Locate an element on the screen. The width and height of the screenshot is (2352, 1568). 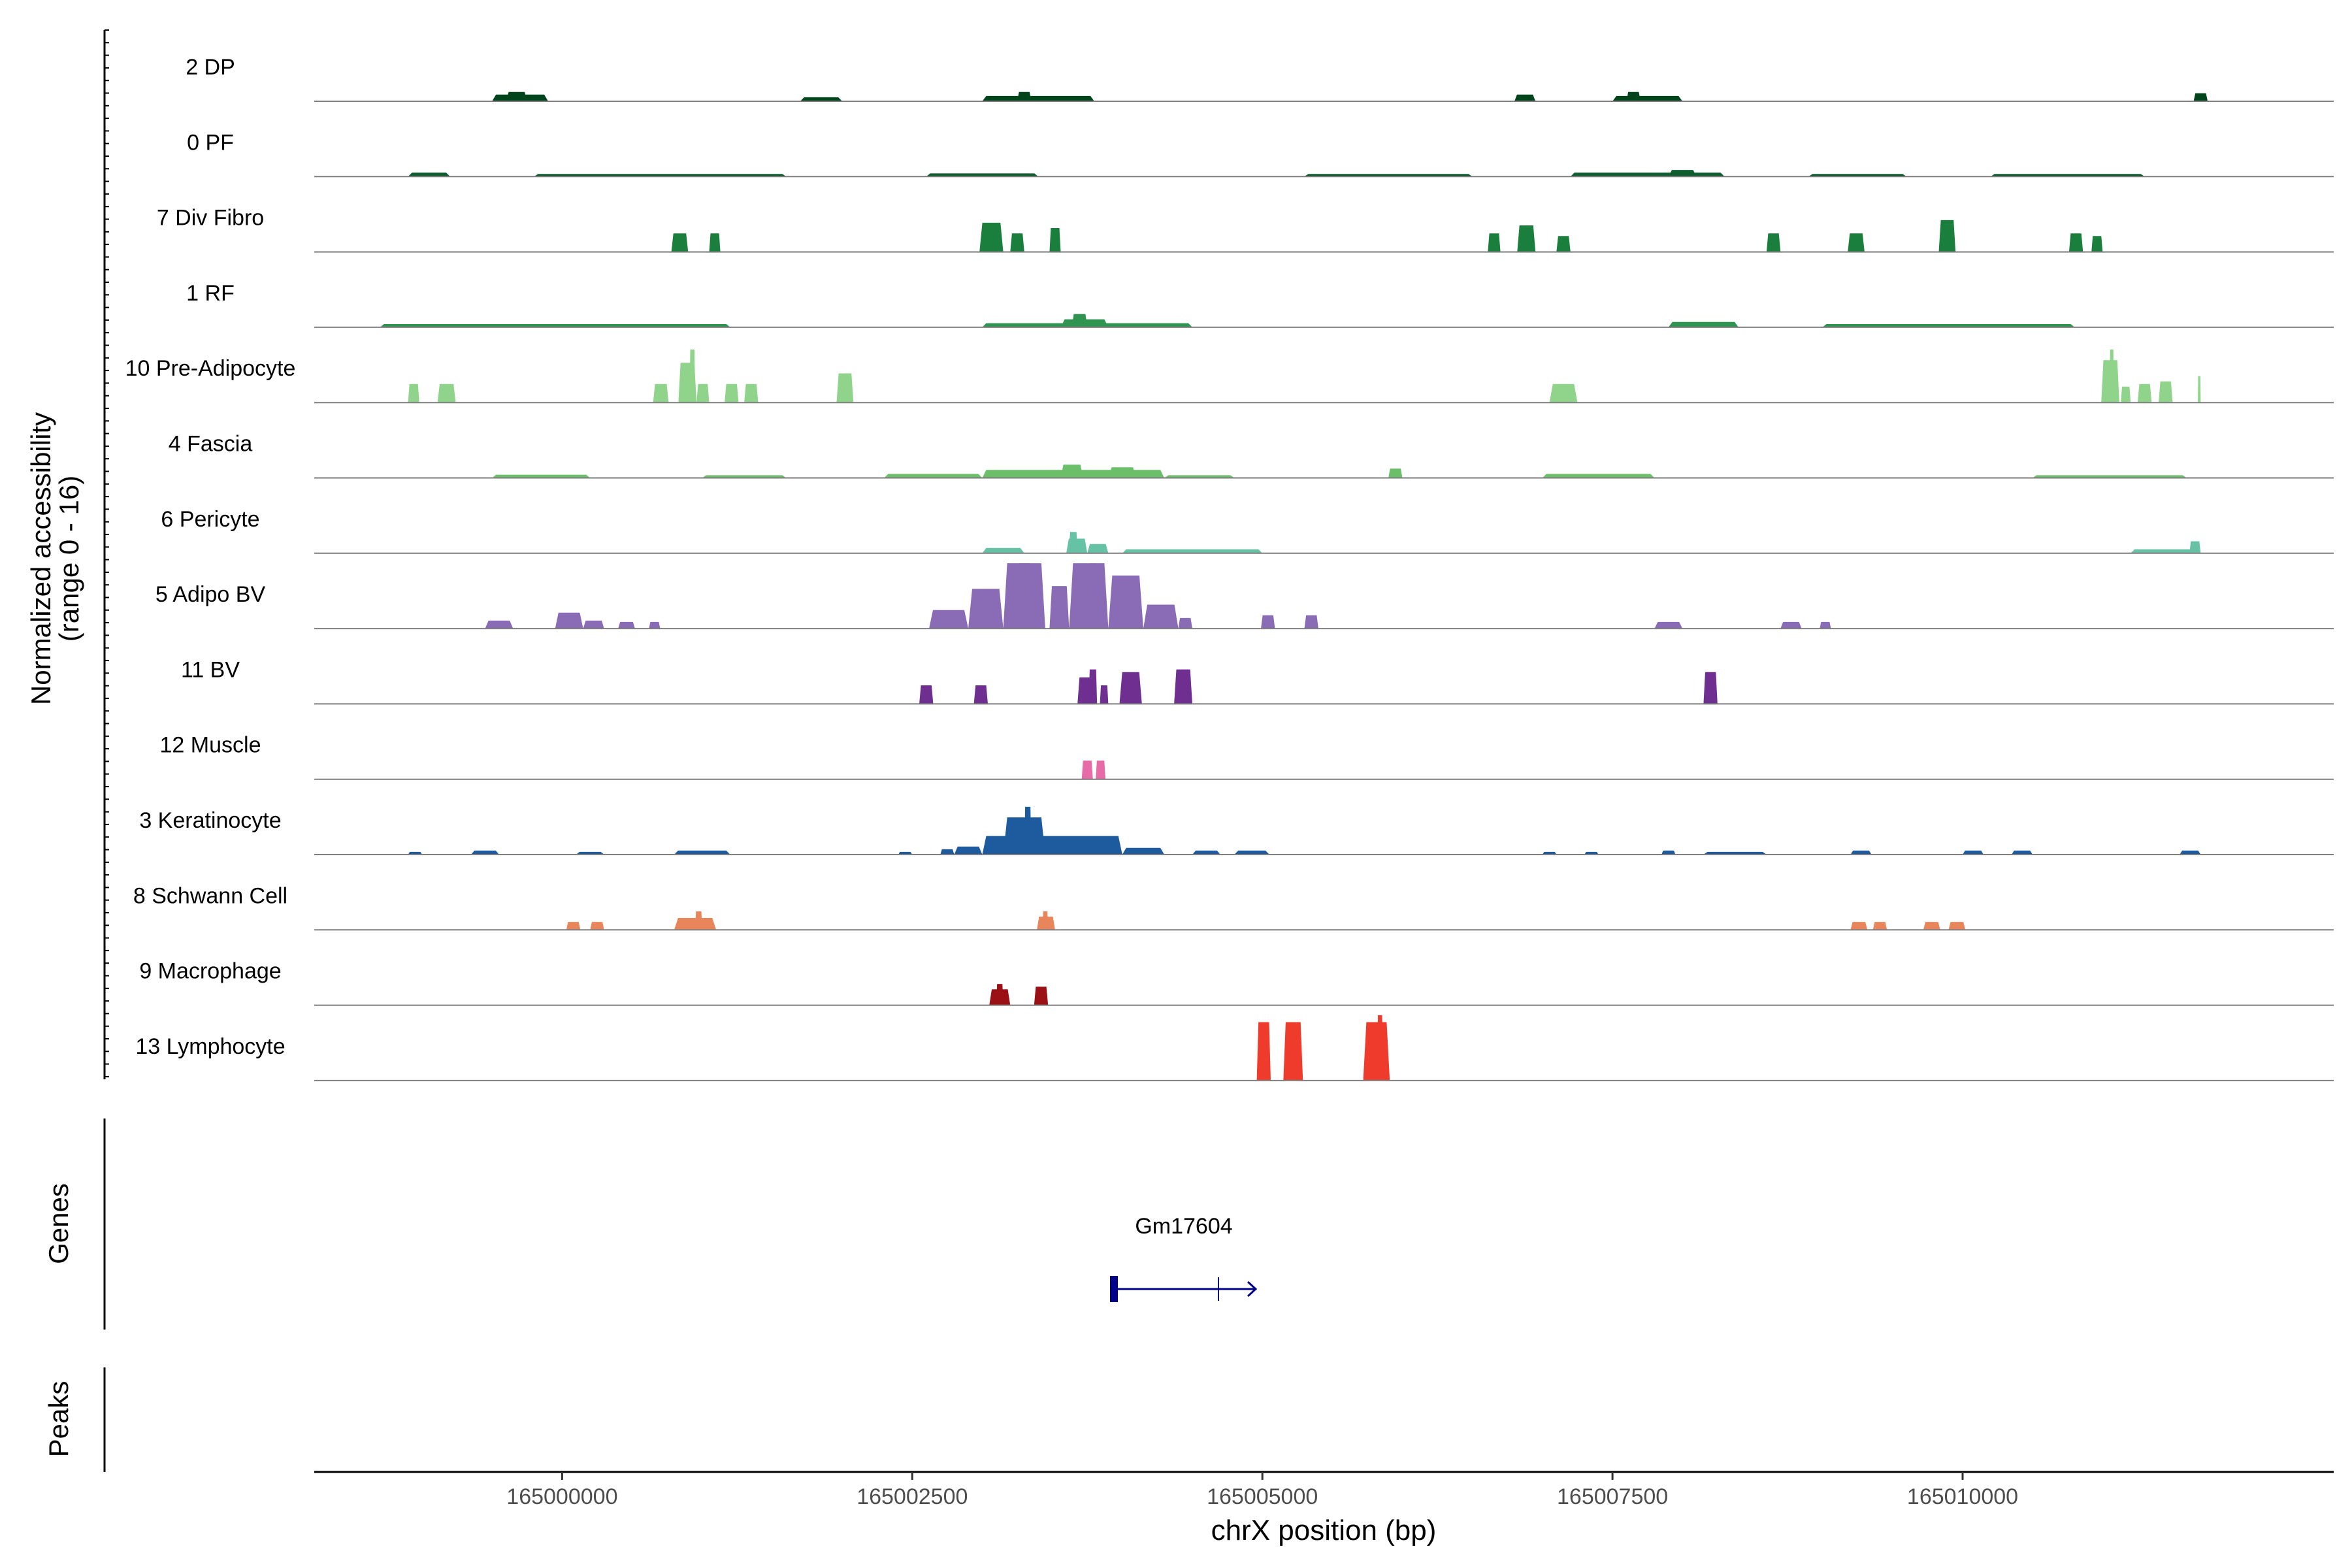
track-5-adipo-bv: 5 Adipo BV is located at coordinates (1244, 596).